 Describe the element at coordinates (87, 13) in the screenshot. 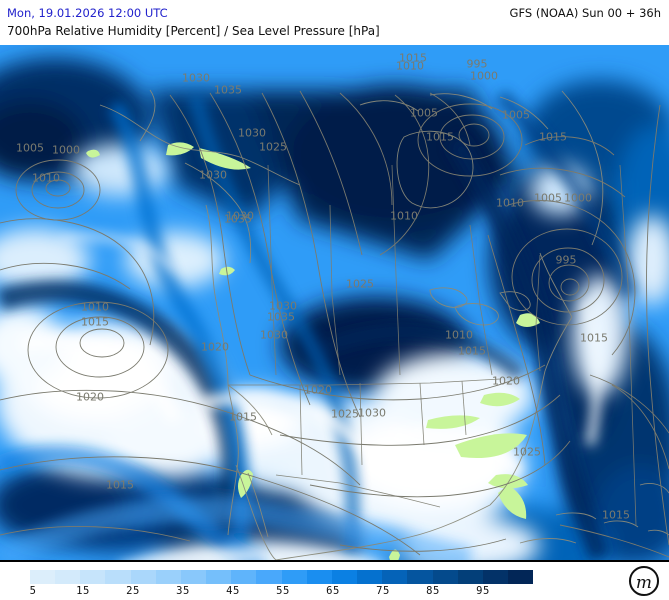

I see `forecast-datetime-label: Mon, 19.01.2026 12:00 UTC` at that location.